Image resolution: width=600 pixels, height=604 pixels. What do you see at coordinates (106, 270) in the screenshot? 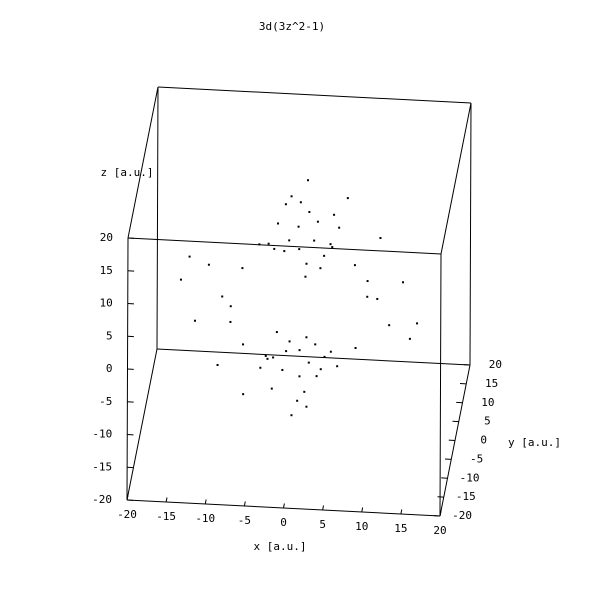
I see `z-tick-label: 15` at bounding box center [106, 270].